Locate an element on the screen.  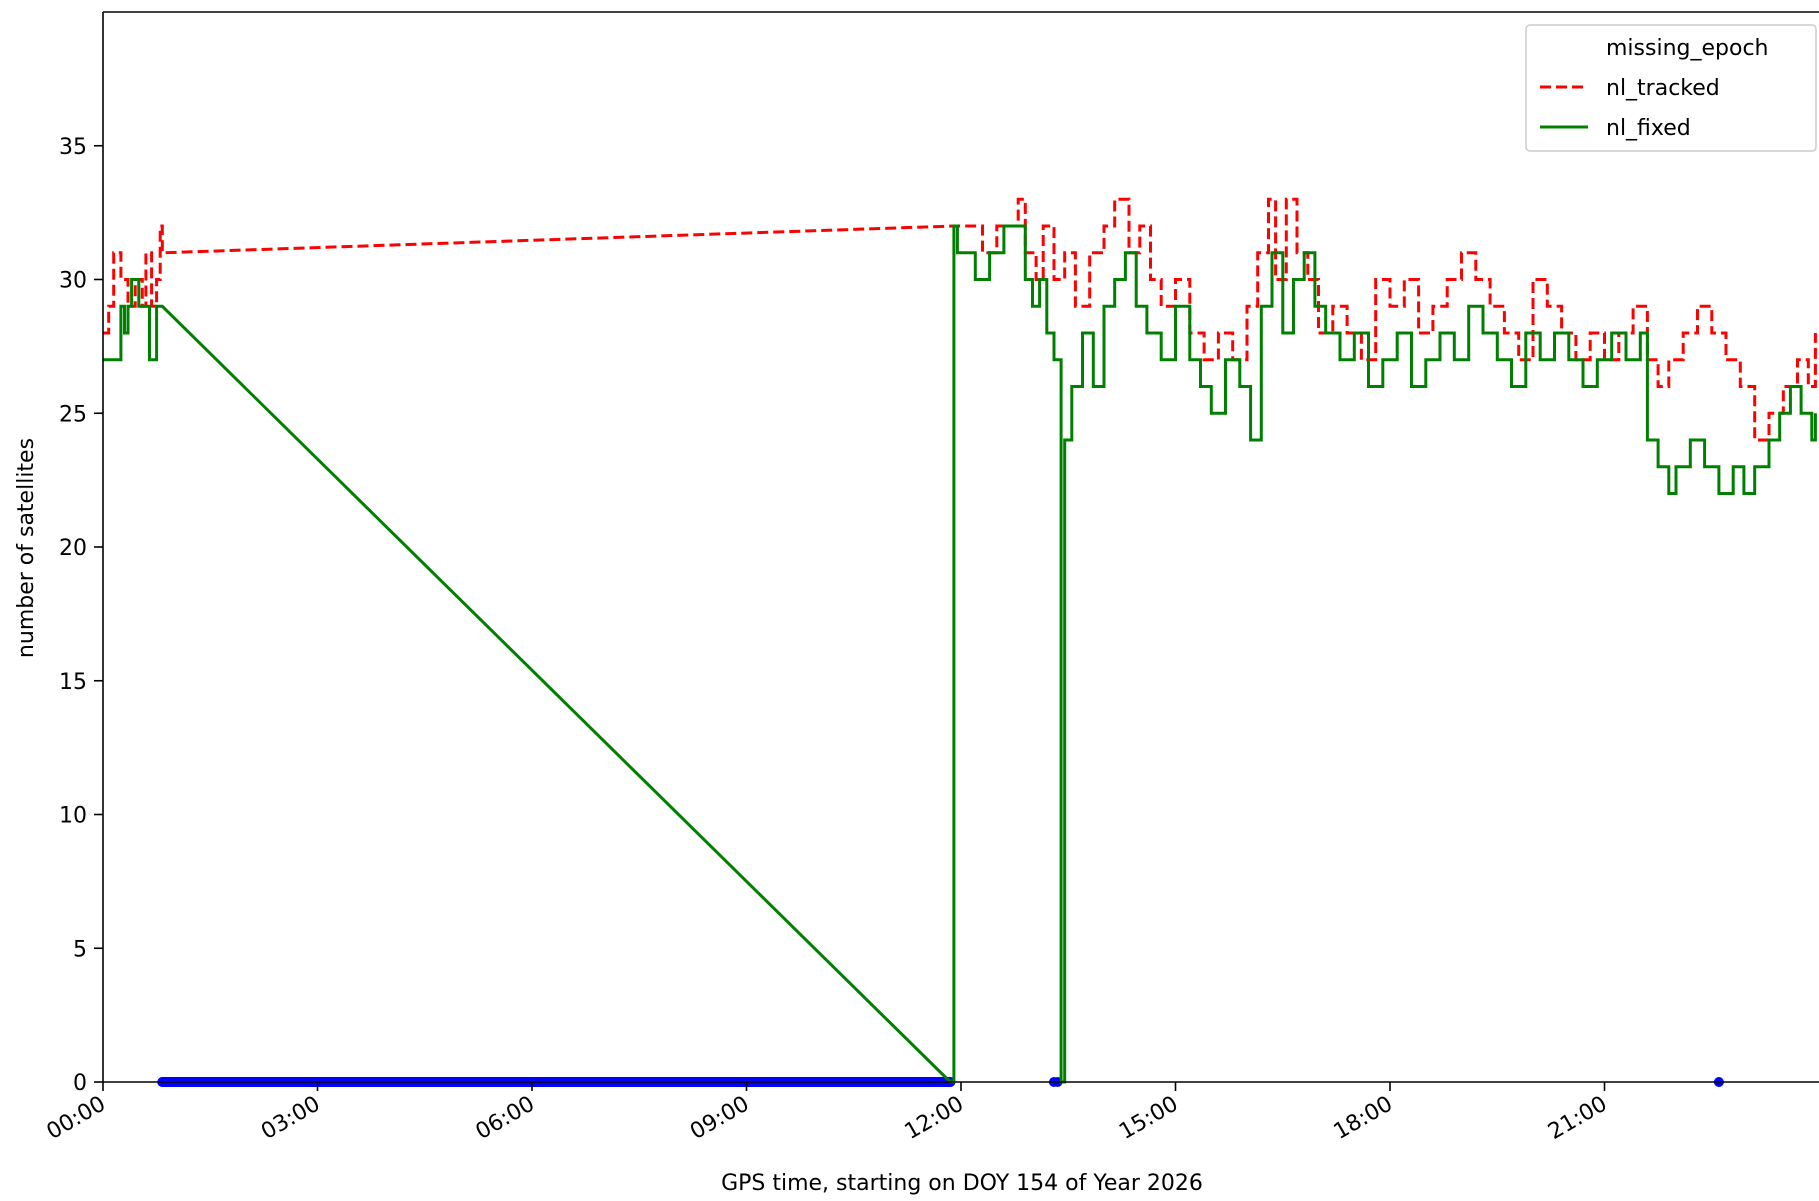
y-tick-label: 15 is located at coordinates (73, 682).